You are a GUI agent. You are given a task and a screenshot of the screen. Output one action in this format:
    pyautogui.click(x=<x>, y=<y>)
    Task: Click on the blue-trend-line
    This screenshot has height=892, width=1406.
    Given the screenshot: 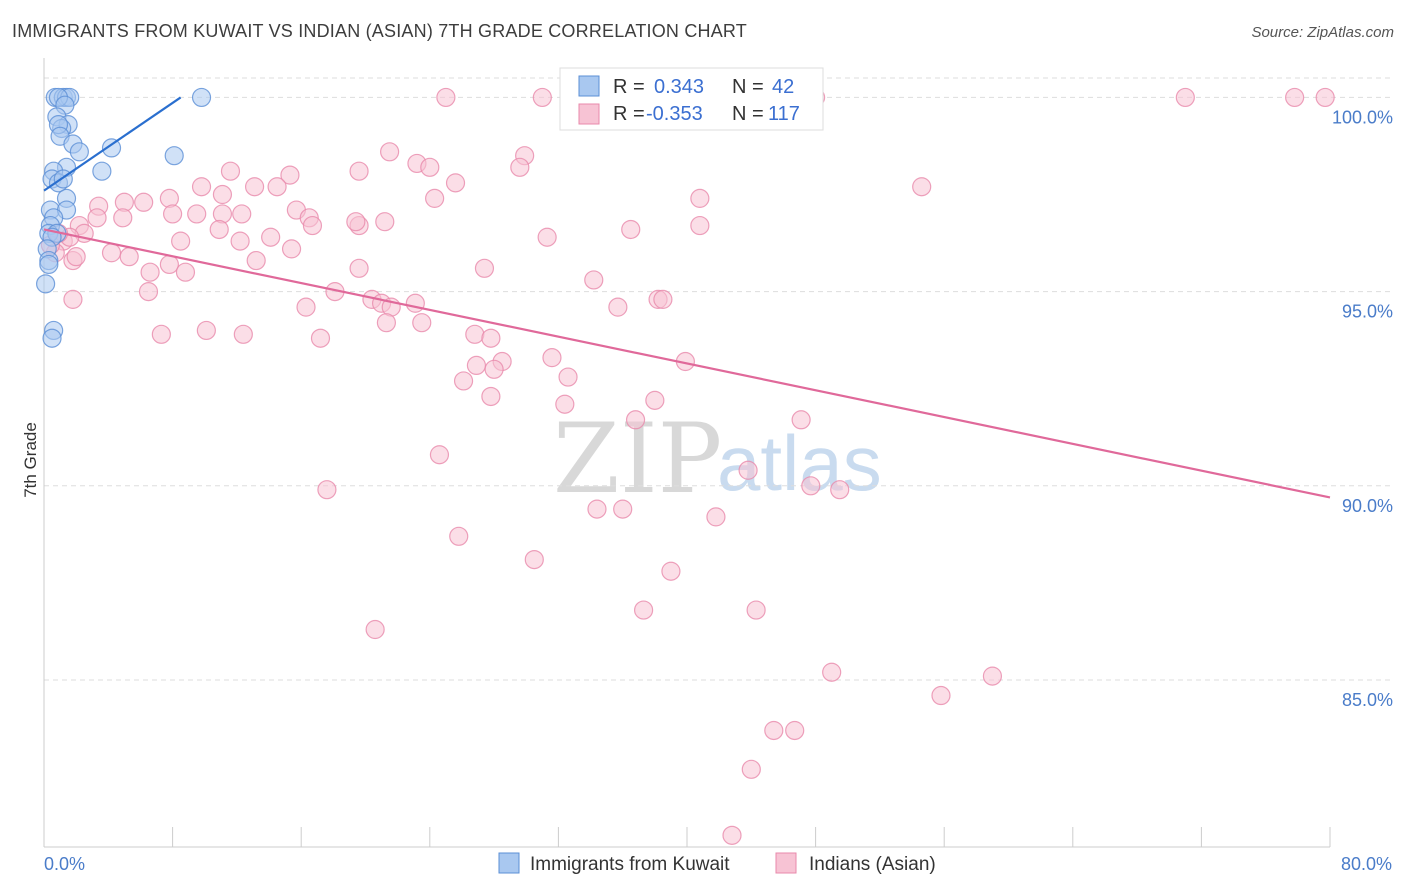 What is the action you would take?
    pyautogui.click(x=112, y=144)
    